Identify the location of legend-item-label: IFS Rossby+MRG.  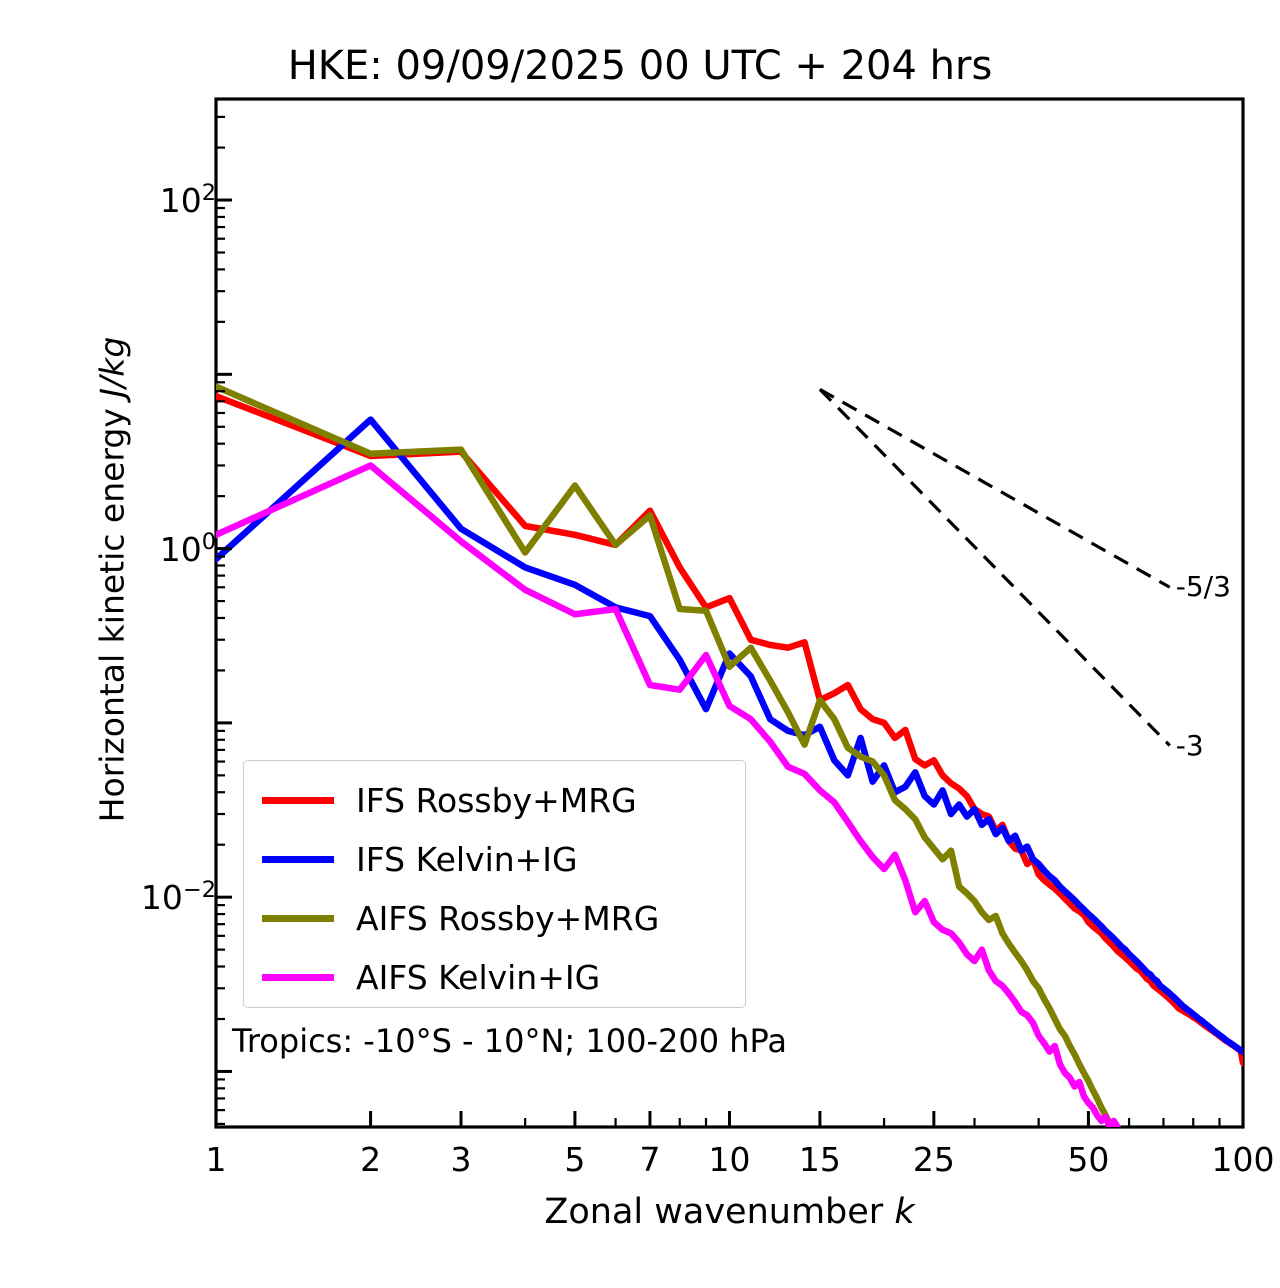
(496, 800).